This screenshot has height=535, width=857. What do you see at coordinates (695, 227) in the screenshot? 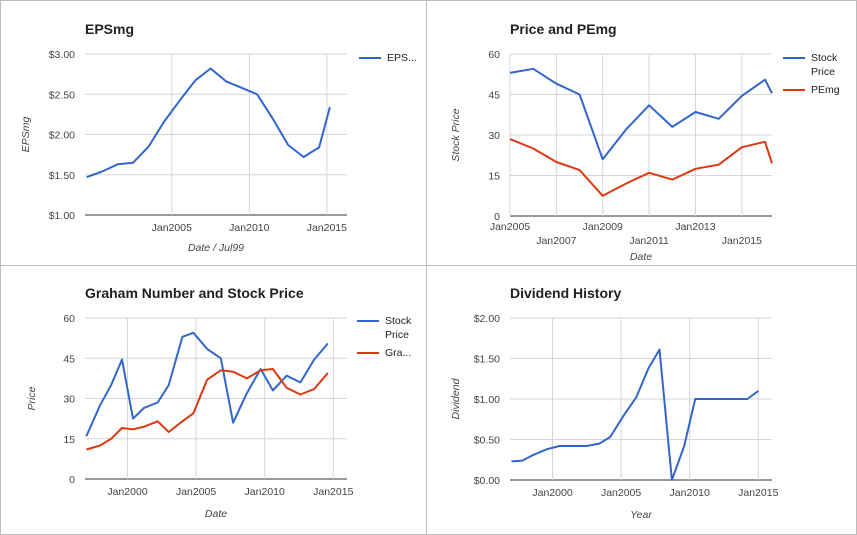
I see `x-tick-label: Jan2013` at bounding box center [695, 227].